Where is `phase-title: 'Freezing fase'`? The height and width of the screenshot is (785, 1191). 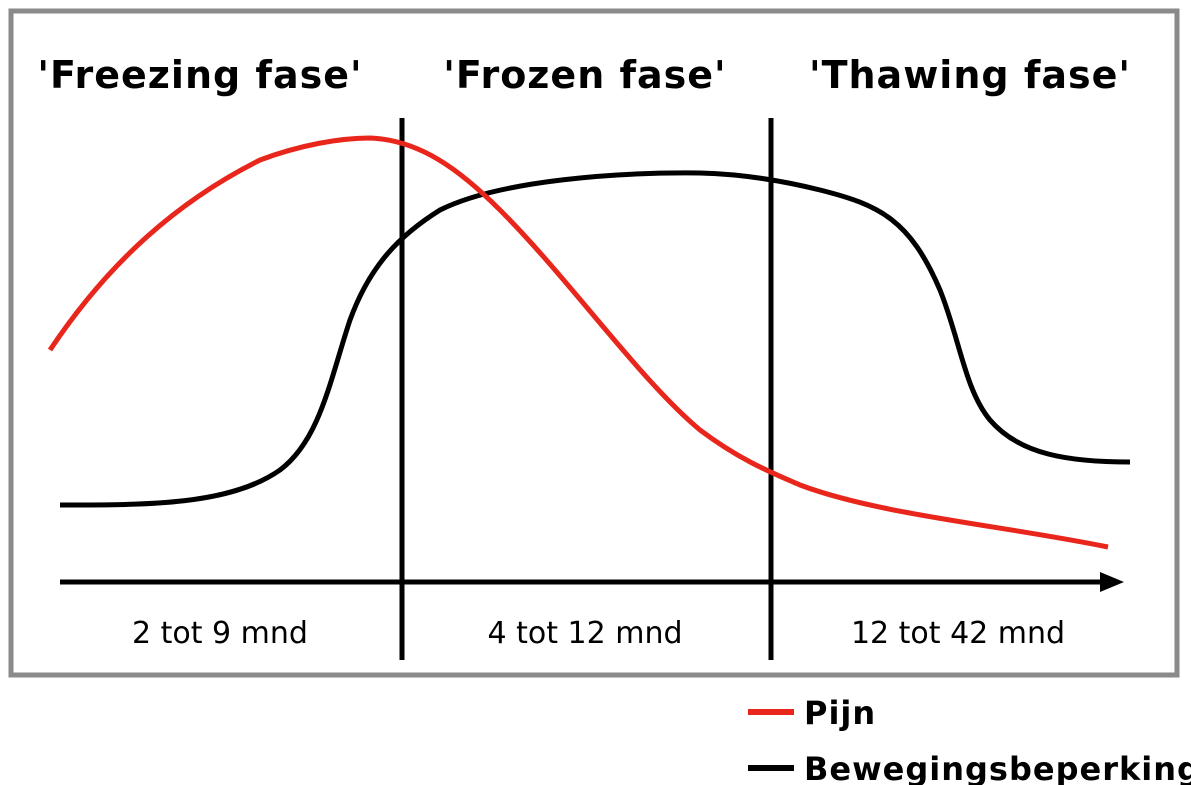
phase-title: 'Freezing fase' is located at coordinates (199, 75).